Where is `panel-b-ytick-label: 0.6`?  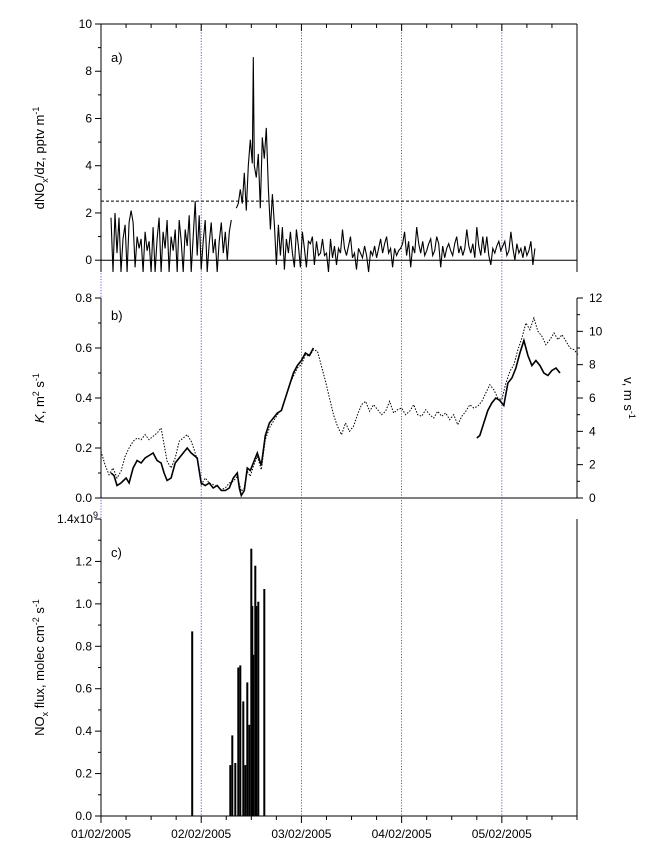
panel-b-ytick-label: 0.6 is located at coordinates (83, 348).